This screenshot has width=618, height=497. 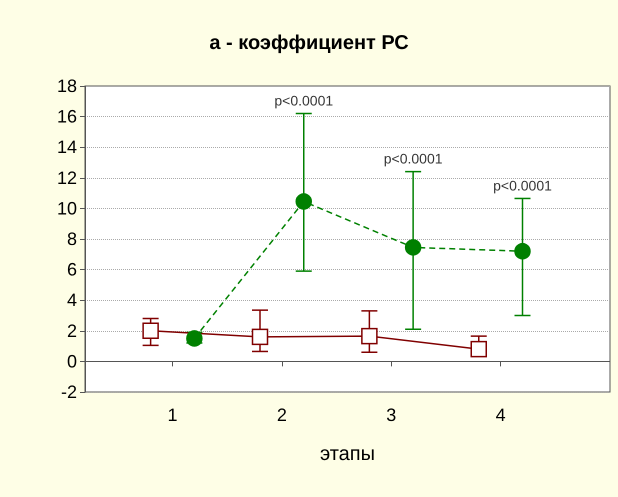 What do you see at coordinates (66, 147) in the screenshot?
I see `y-tick-label: 14` at bounding box center [66, 147].